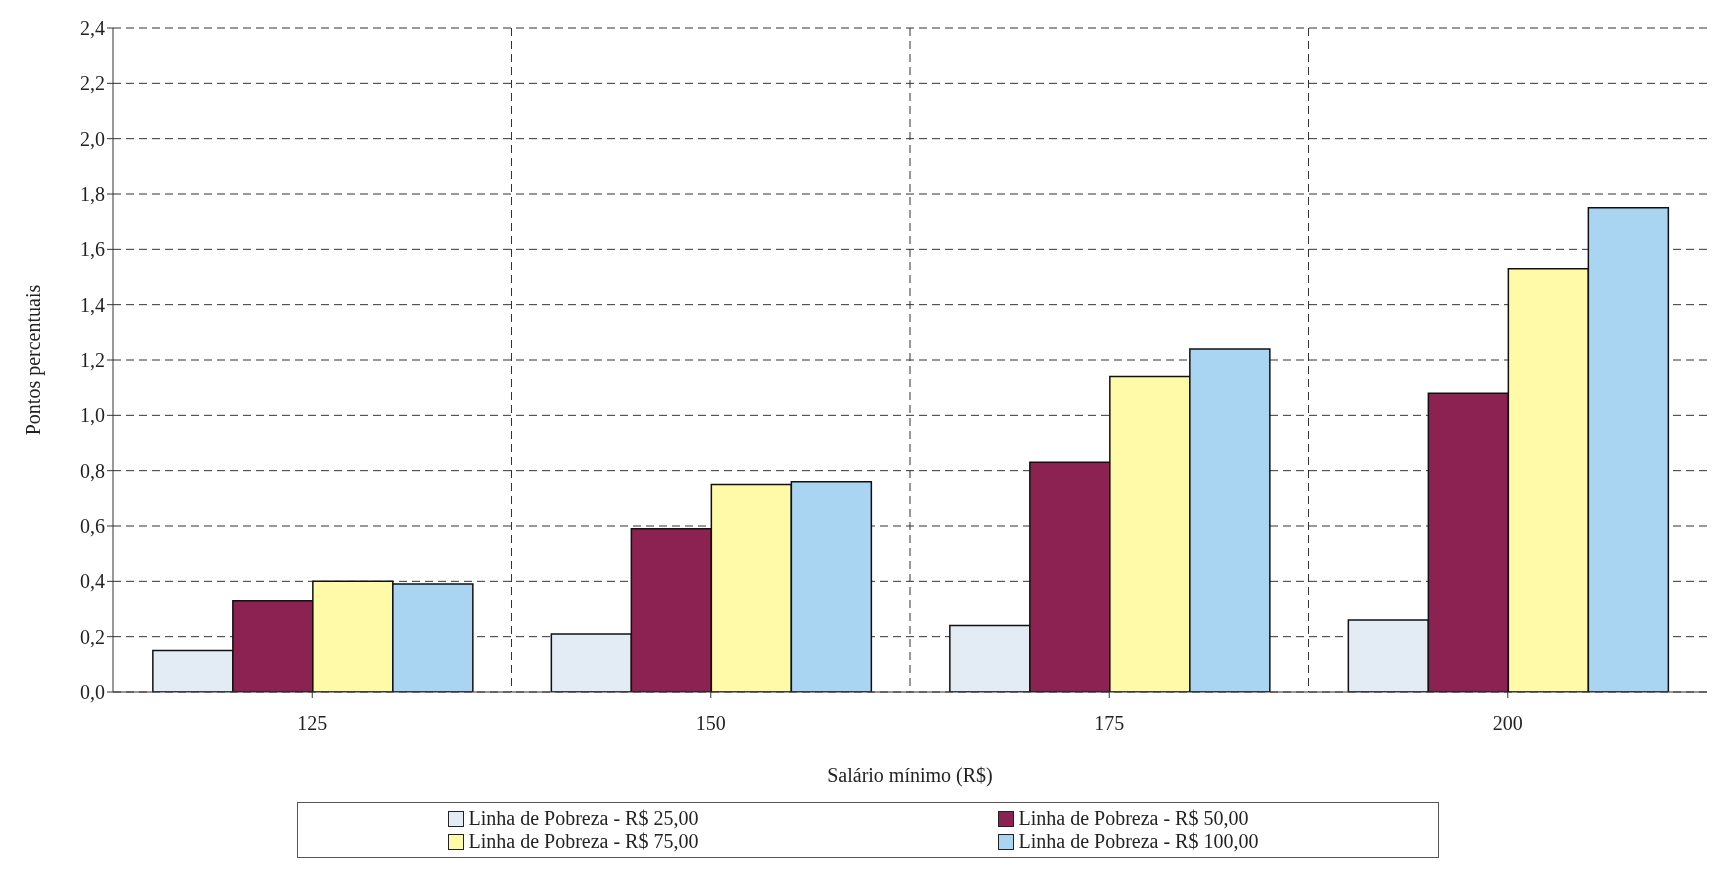 This screenshot has height=878, width=1725. Describe the element at coordinates (92, 304) in the screenshot. I see `y-tick-label: 1,4` at that location.